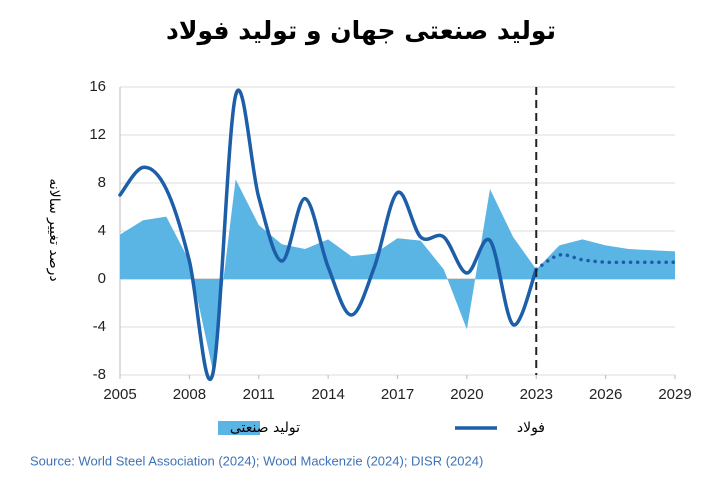 Image resolution: width=722 pixels, height=485 pixels. Describe the element at coordinates (99, 374) in the screenshot. I see `y-tick-label: -8` at that location.